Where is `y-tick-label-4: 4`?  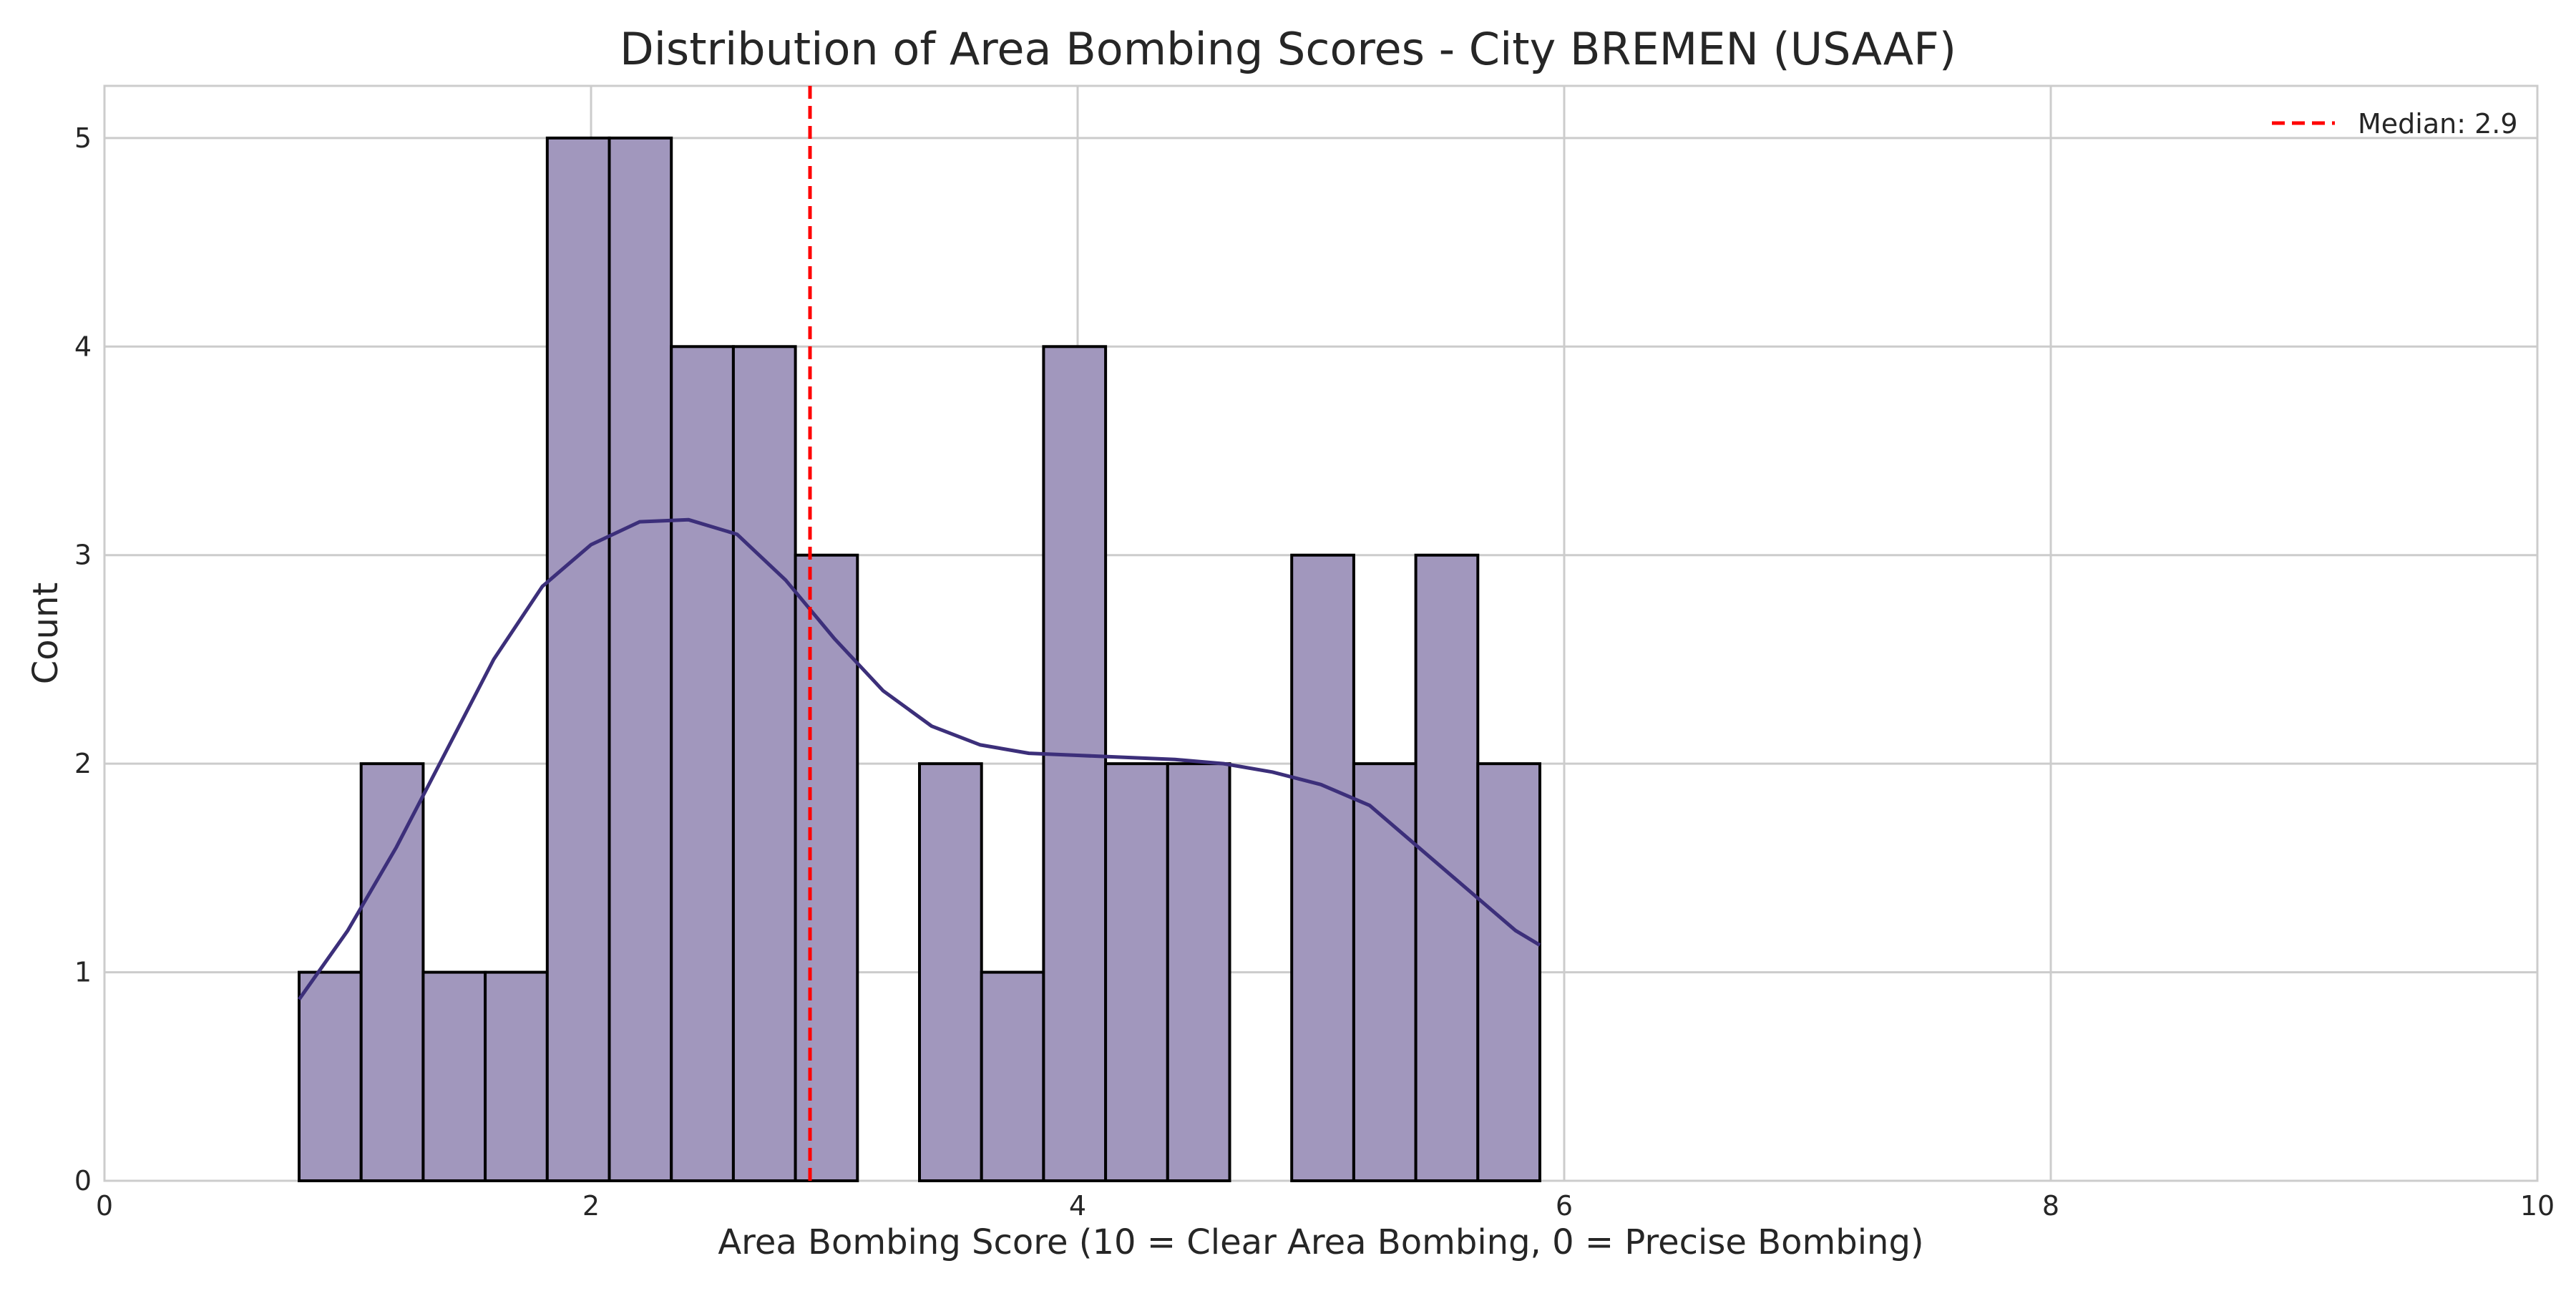
y-tick-label-4: 4 is located at coordinates (83, 346).